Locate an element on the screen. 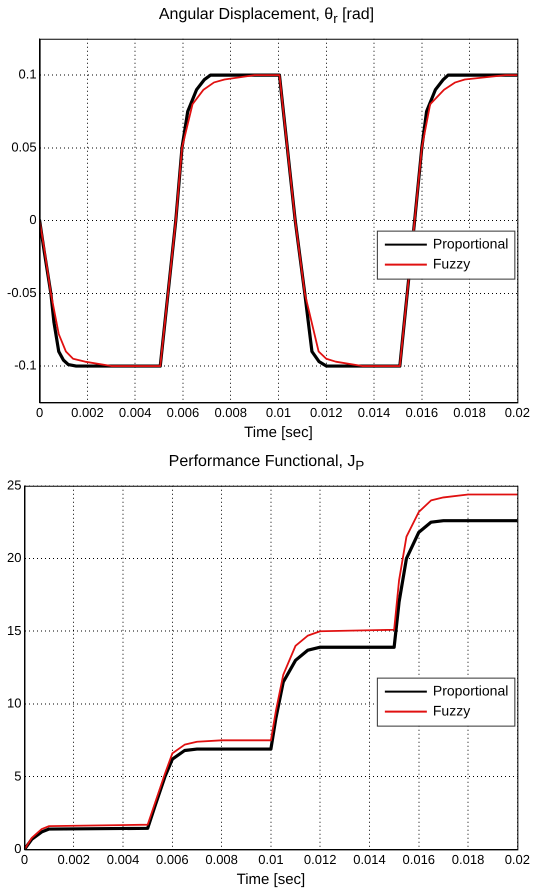  y-tick-label: -0.05 is located at coordinates (21, 292).